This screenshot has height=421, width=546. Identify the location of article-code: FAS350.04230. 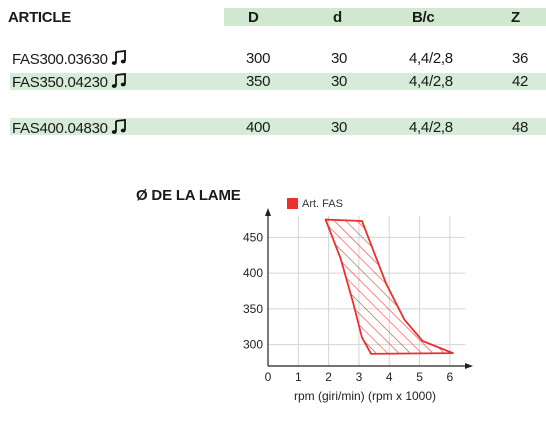
(60, 82).